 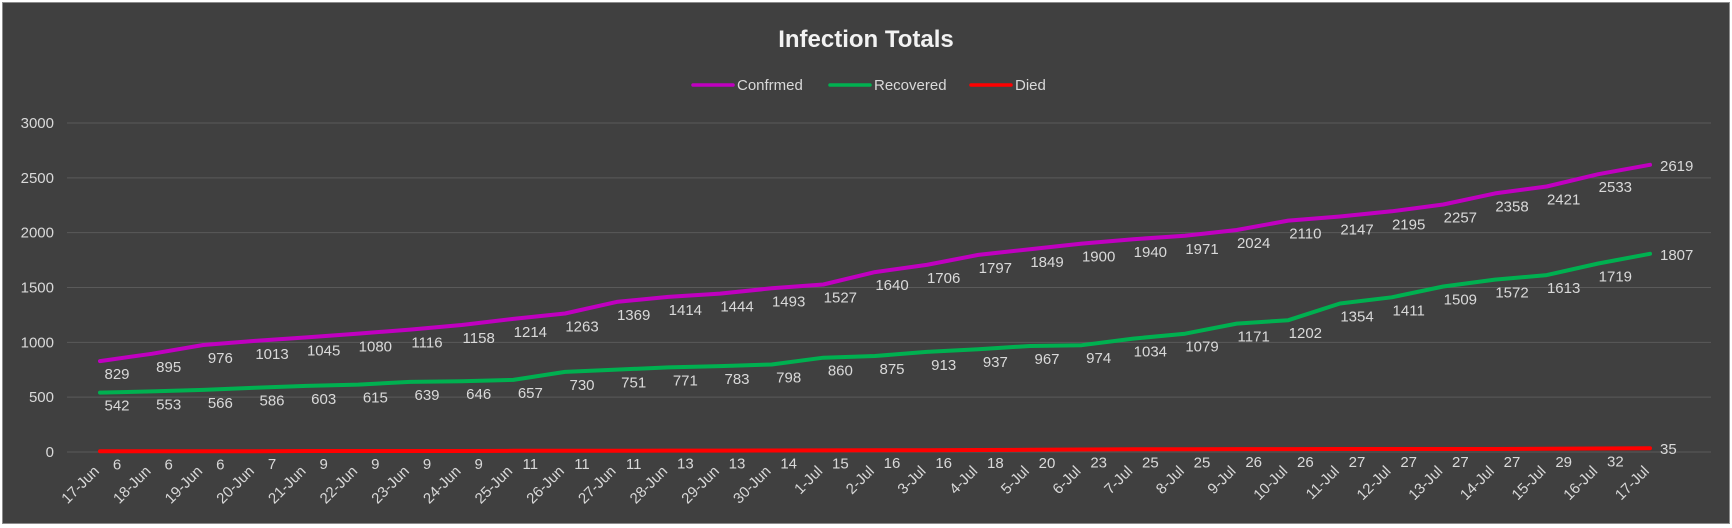 What do you see at coordinates (1356, 317) in the screenshot?
I see `data-label-recovered: 1354` at bounding box center [1356, 317].